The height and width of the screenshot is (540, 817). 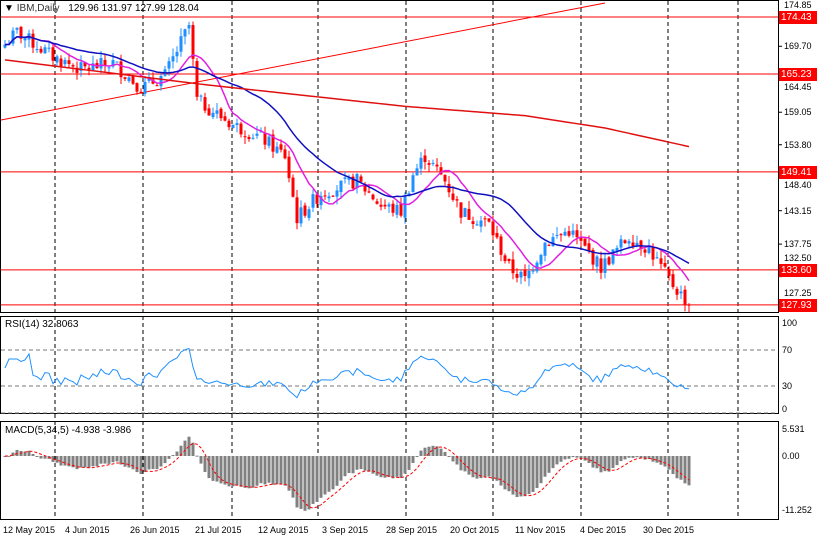 What do you see at coordinates (540, 530) in the screenshot?
I see `date-axis-label: 11 Nov 2015` at bounding box center [540, 530].